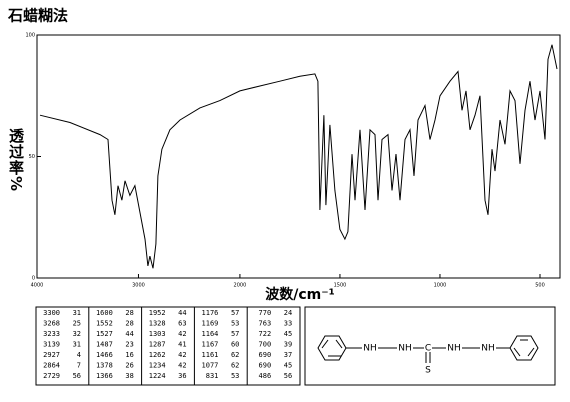 This screenshot has width=570, height=402. Describe the element at coordinates (157, 355) in the screenshot. I see `peak-wavenumber: 1262` at that location.